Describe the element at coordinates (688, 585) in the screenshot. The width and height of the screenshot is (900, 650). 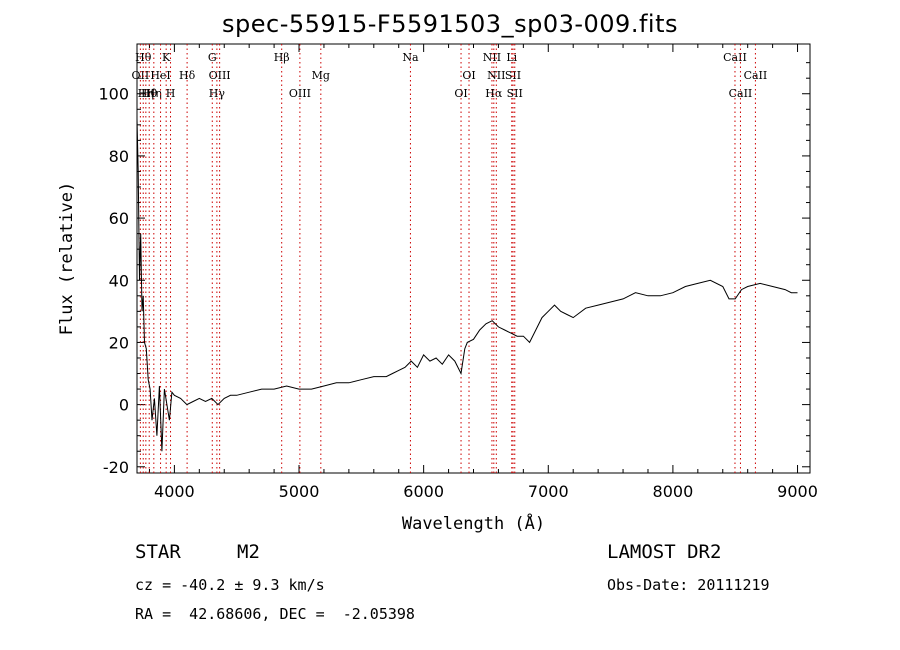
I see `obs-date: Obs-Date: 20111219` at that location.